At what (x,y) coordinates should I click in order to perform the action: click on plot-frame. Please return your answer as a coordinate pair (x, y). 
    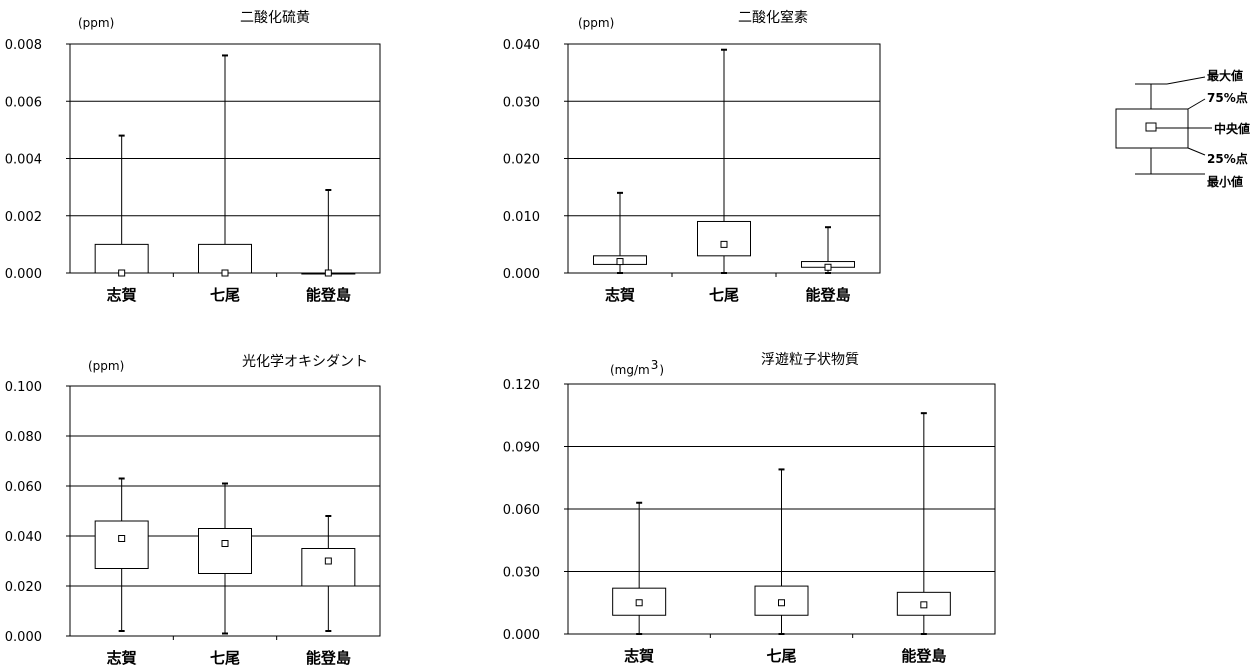
    Looking at the image, I should click on (225, 511).